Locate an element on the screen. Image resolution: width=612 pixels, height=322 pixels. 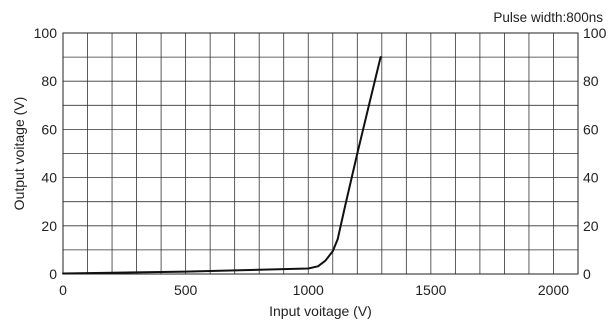
left-y-tick-labels: 0 20 40 60 80 100 is located at coordinates (46, 153).